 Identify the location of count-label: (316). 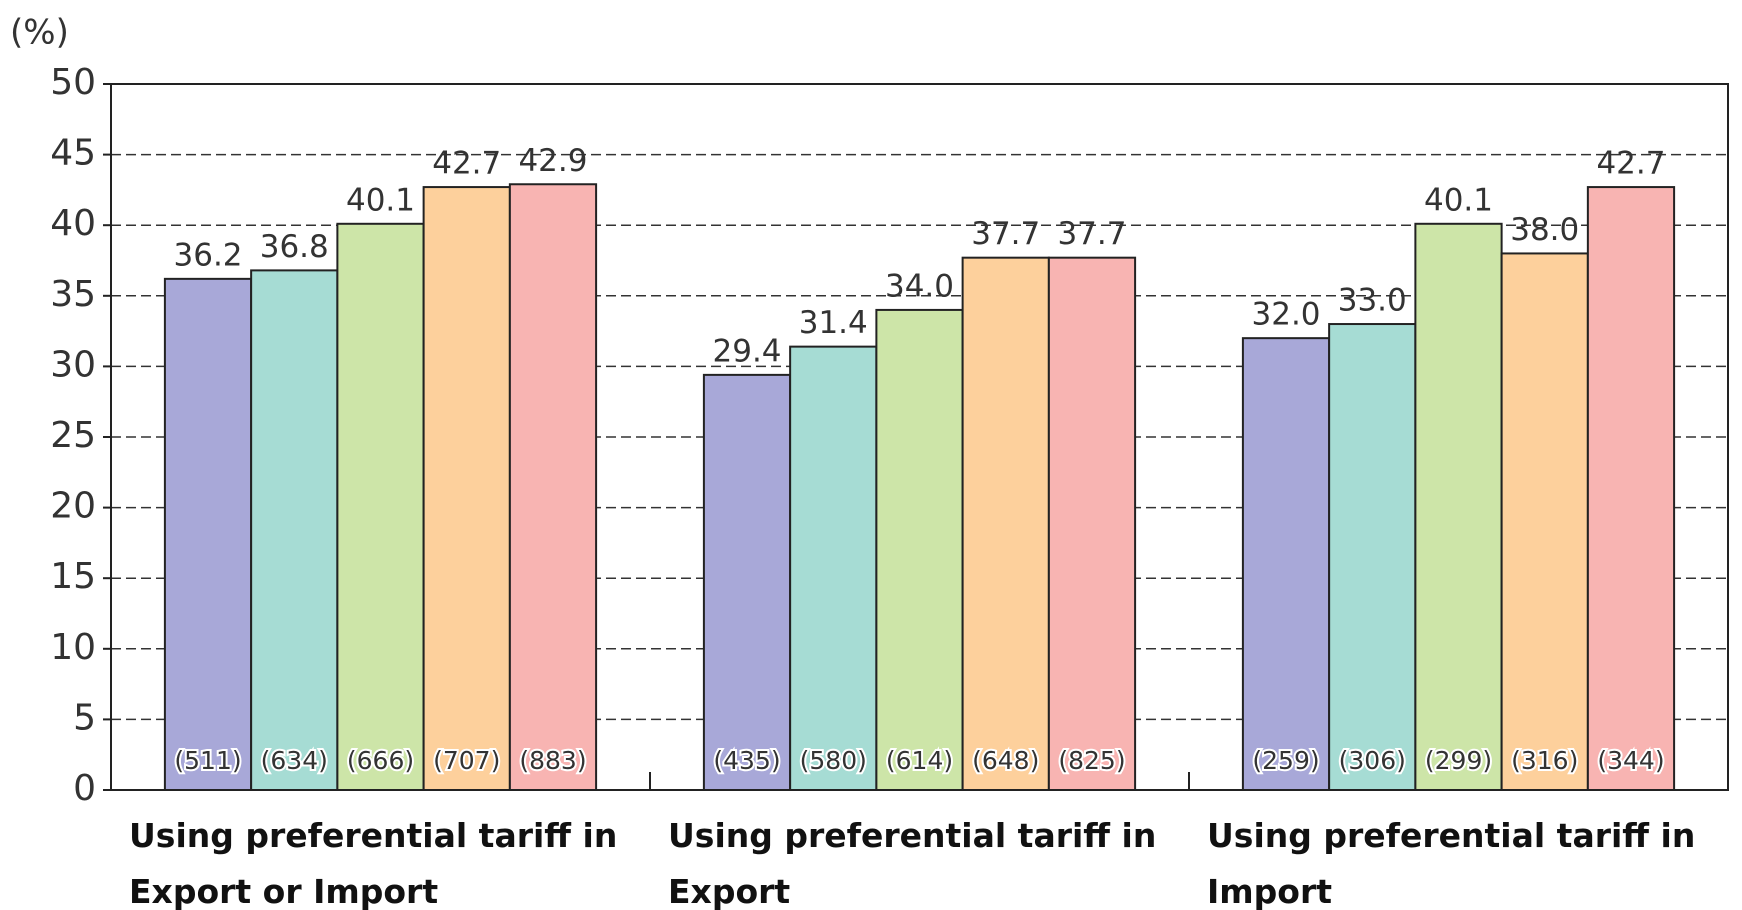
(1544, 760).